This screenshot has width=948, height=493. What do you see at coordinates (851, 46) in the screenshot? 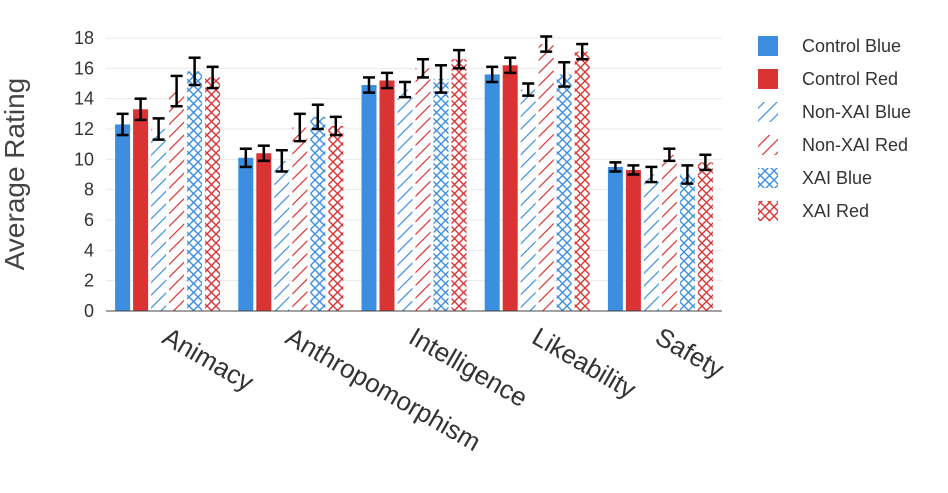
I see `legend-label: Control Blue` at bounding box center [851, 46].